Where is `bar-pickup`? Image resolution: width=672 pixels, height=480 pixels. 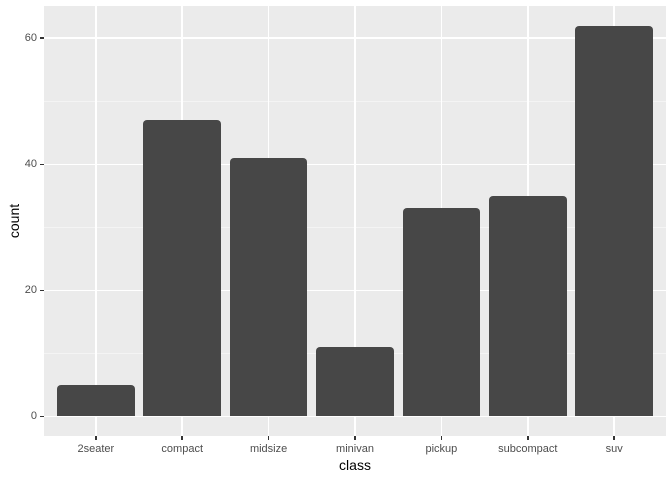
bar-pickup is located at coordinates (441, 312).